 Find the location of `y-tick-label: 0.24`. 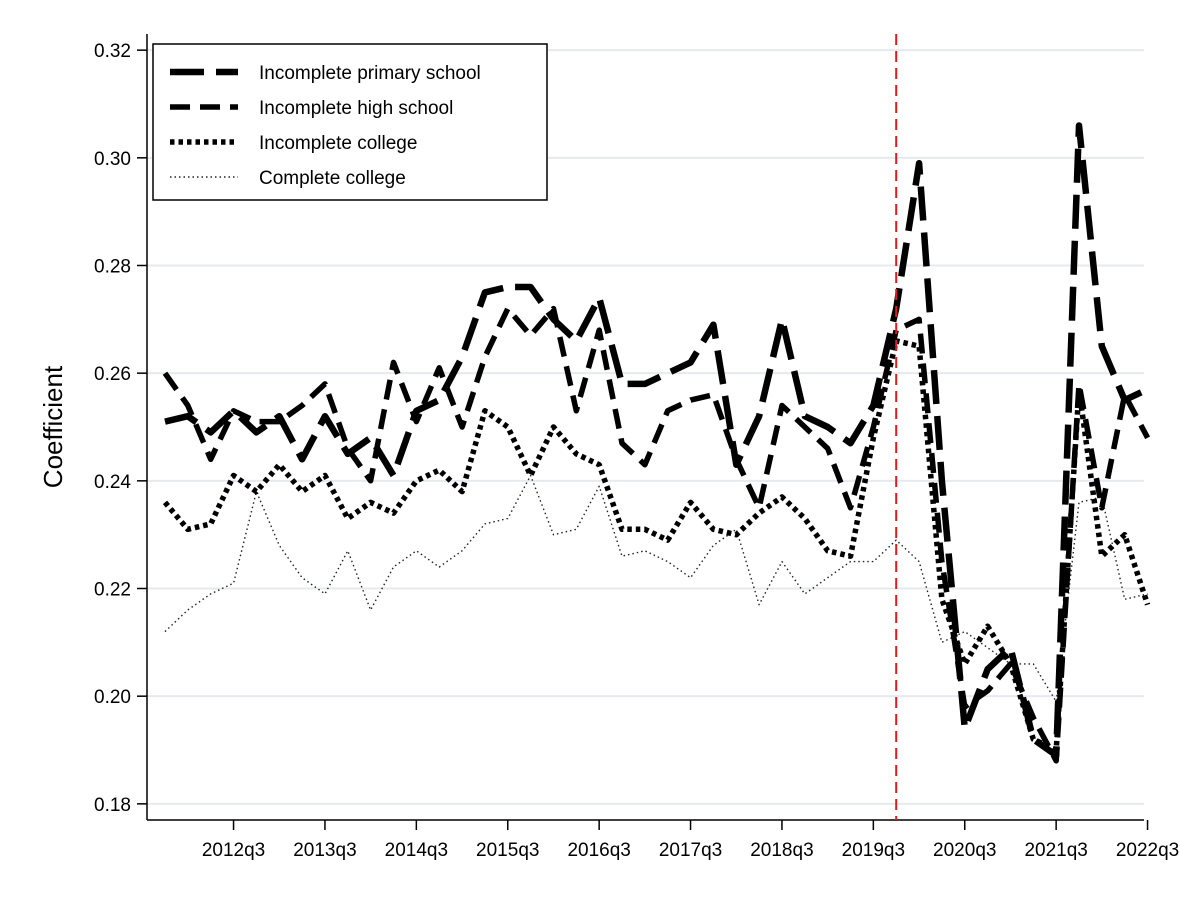

y-tick-label: 0.24 is located at coordinates (112, 482).